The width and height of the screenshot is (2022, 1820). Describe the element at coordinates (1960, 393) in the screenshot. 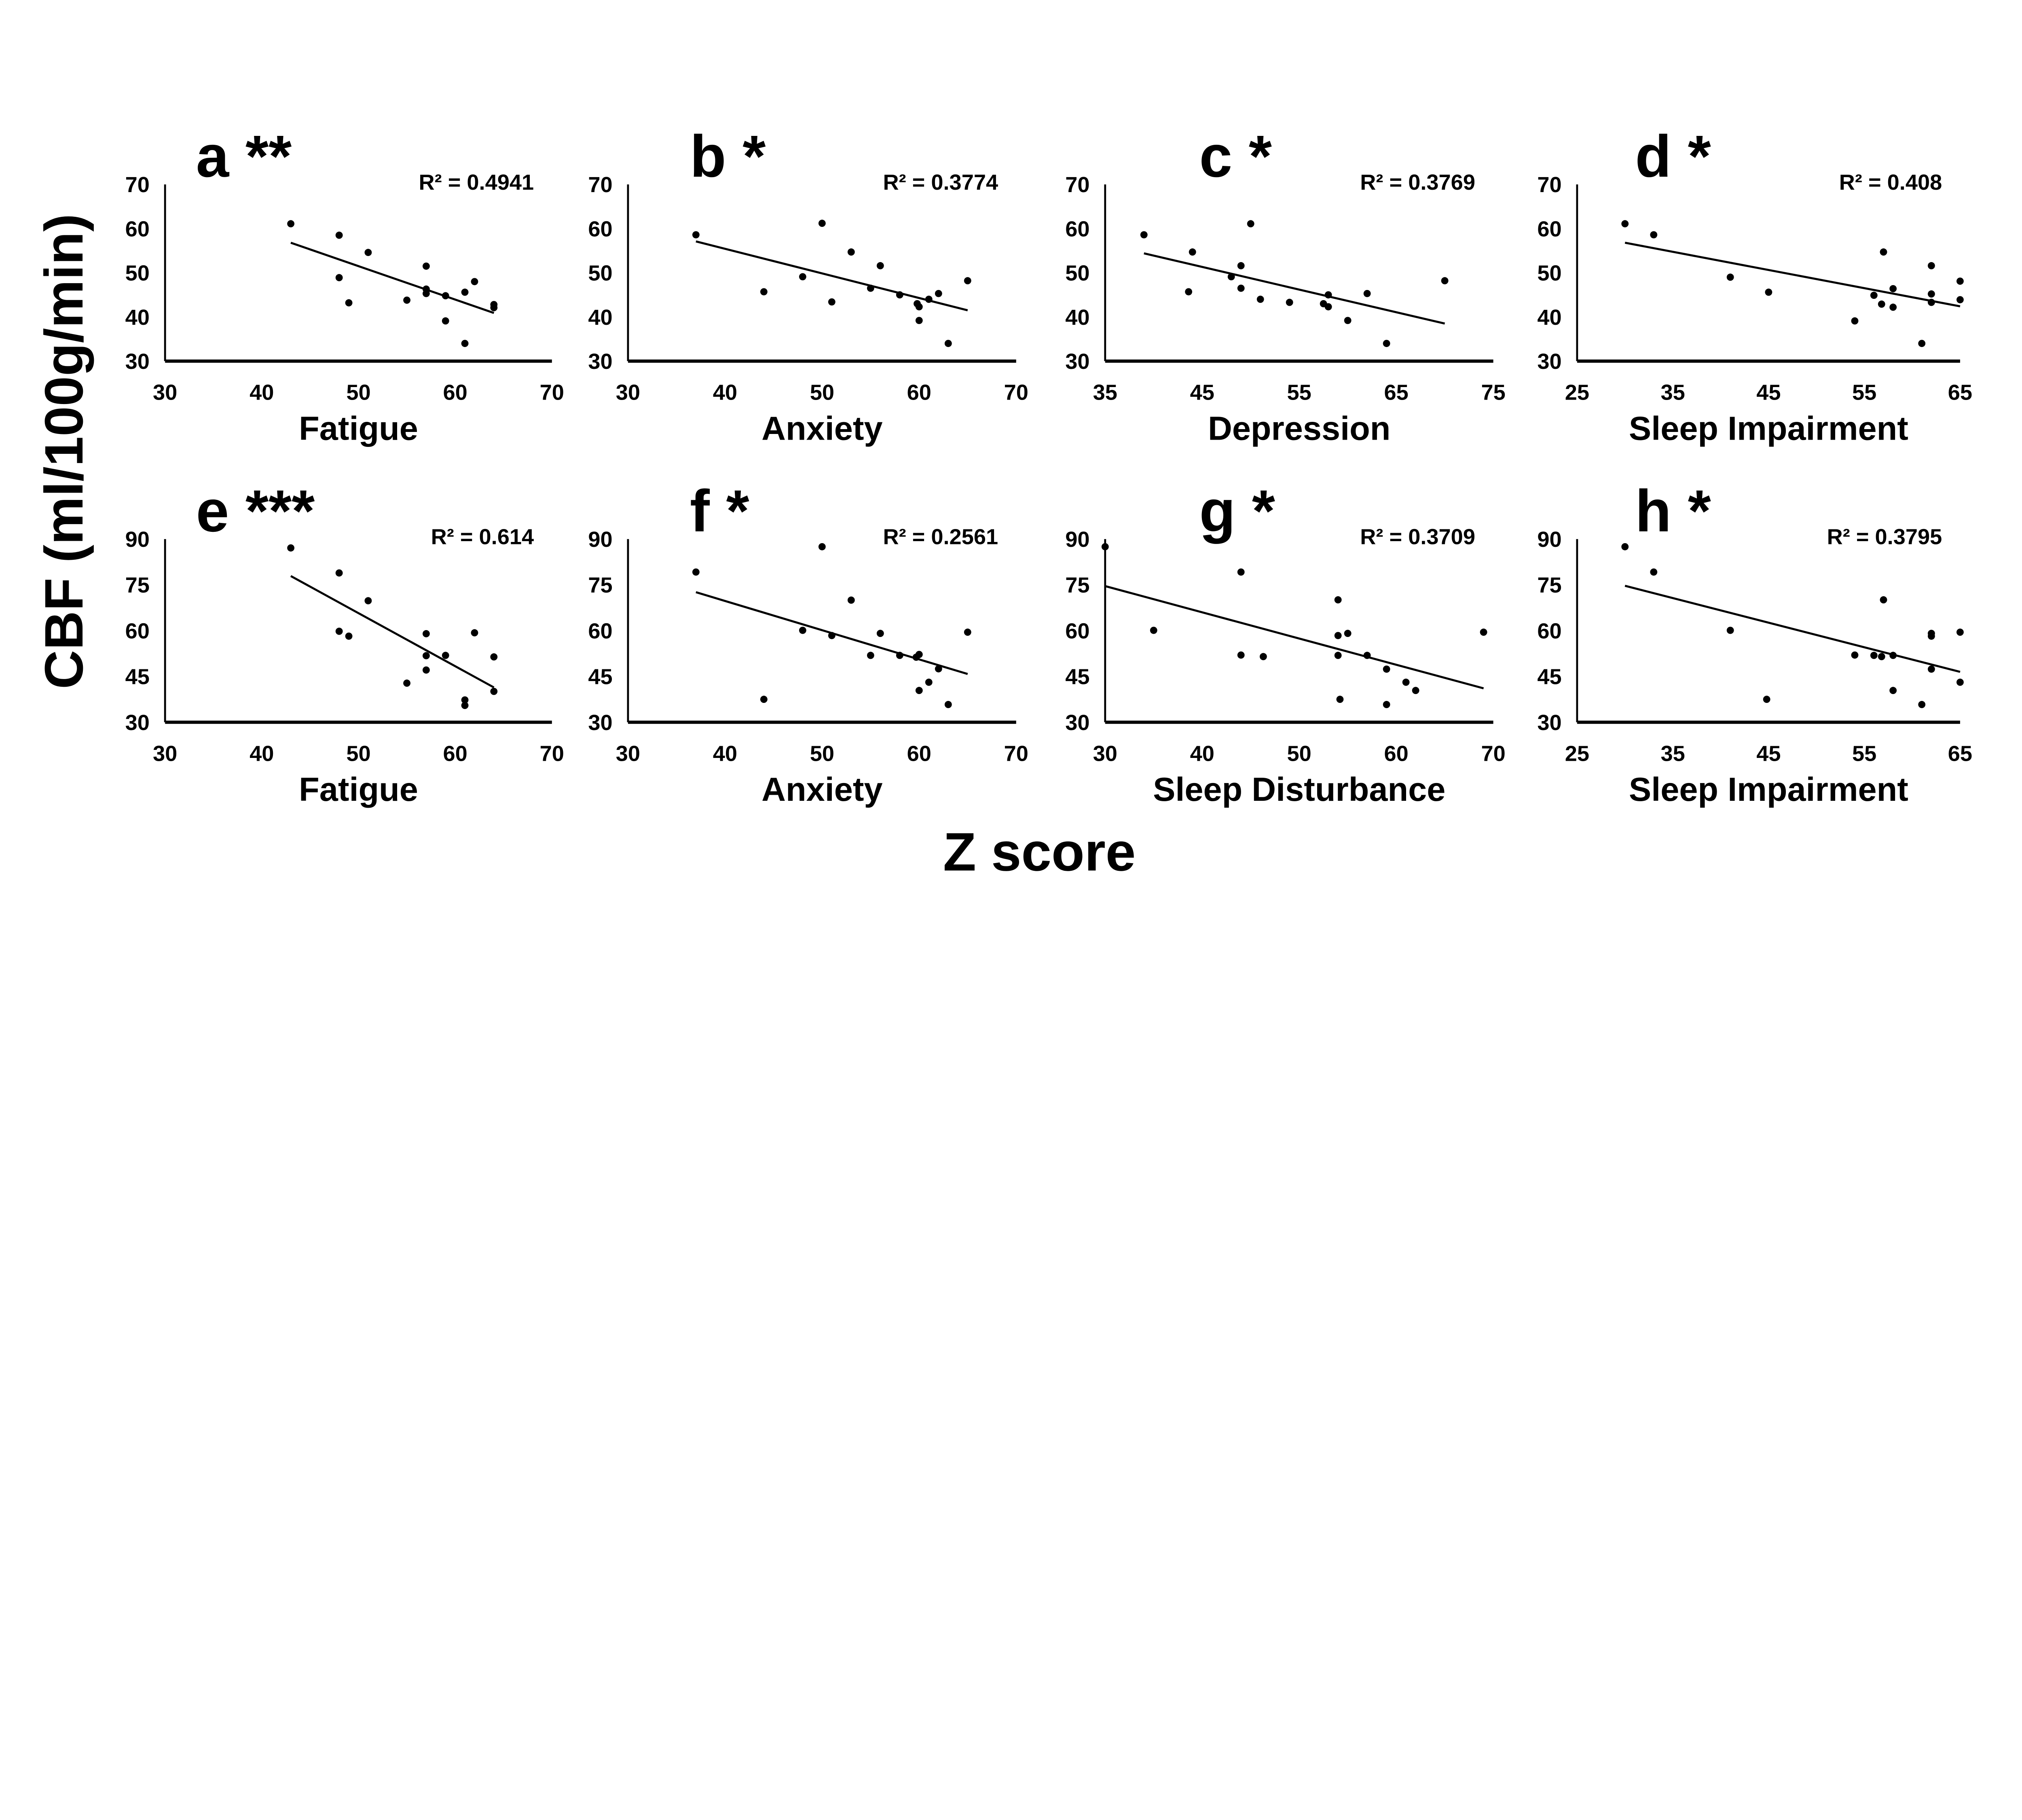

I see `x-tick-label: 65` at that location.